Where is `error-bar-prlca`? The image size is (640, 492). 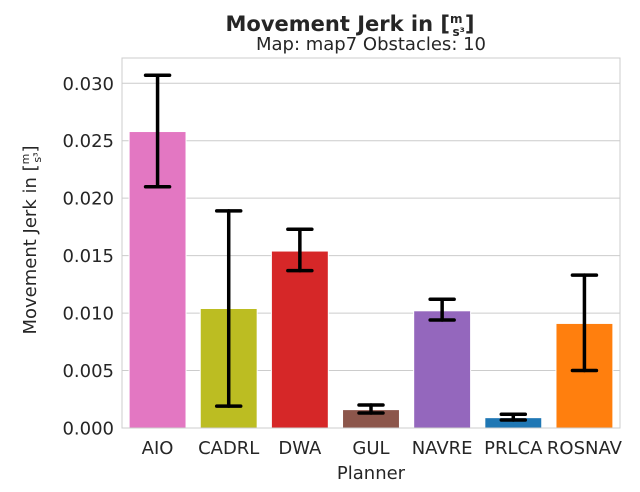 error-bar-prlca is located at coordinates (513, 417).